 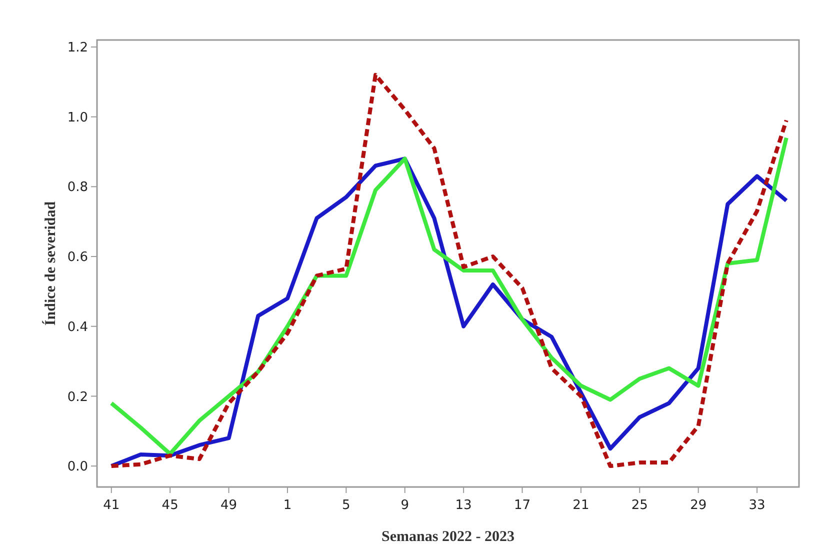 What do you see at coordinates (287, 505) in the screenshot?
I see `x-tick-label: 1` at bounding box center [287, 505].